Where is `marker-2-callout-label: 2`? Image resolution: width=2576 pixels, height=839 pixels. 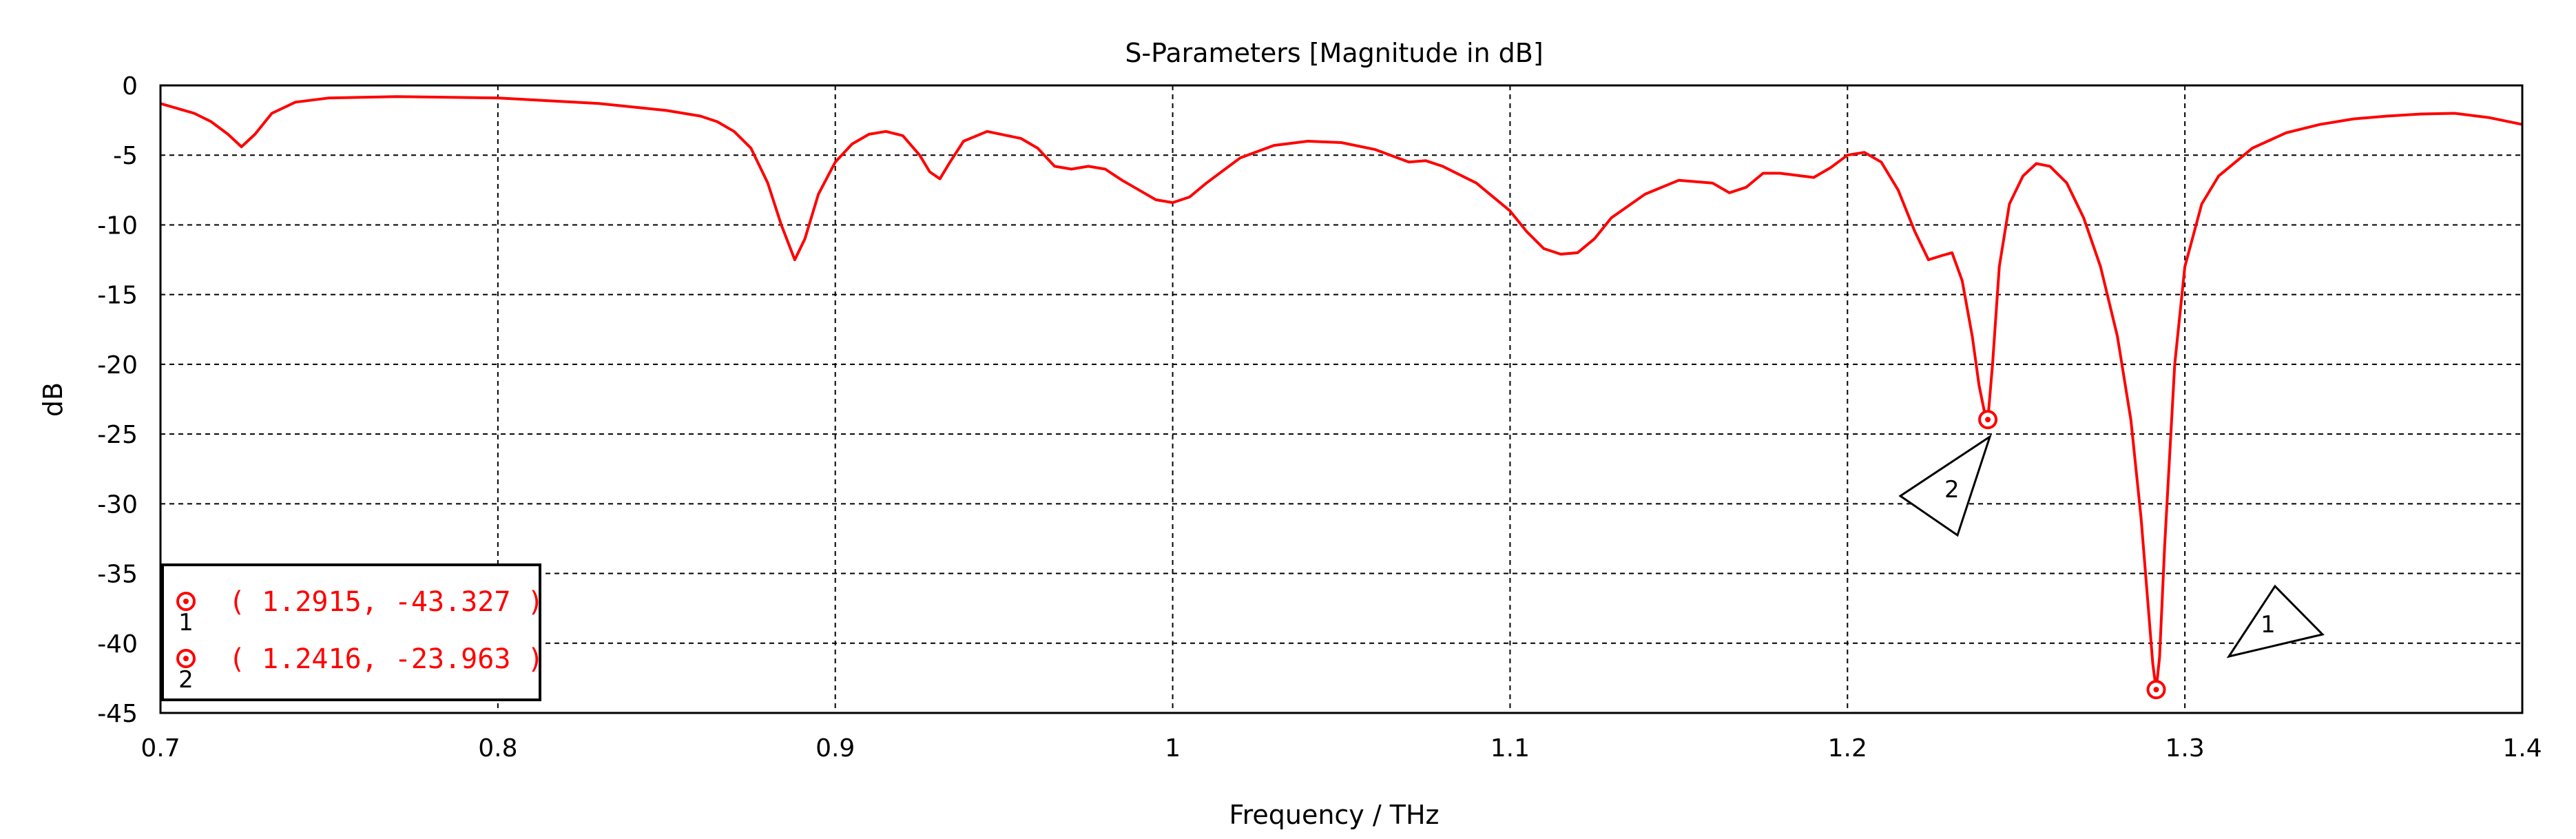 marker-2-callout-label: 2 is located at coordinates (1952, 490).